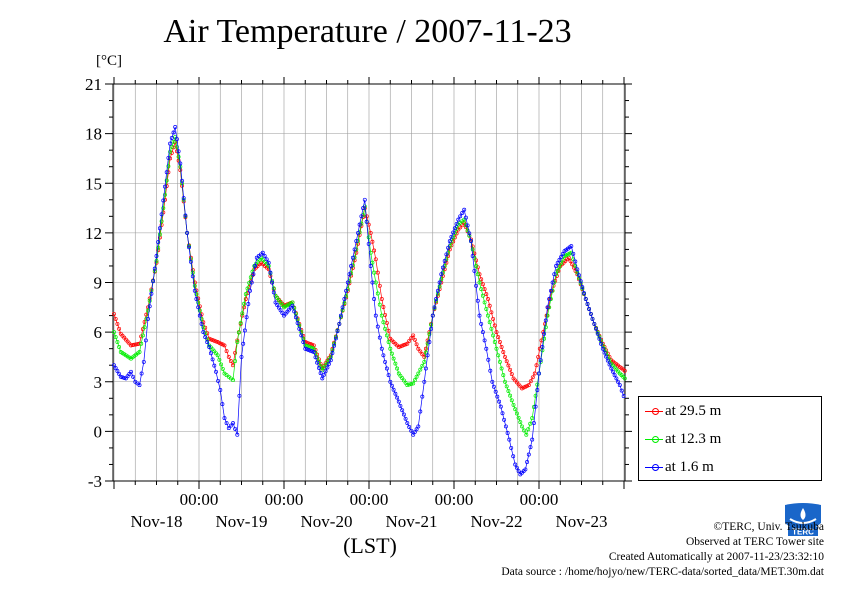  What do you see at coordinates (803, 532) in the screenshot?
I see `logo-text: TERC` at bounding box center [803, 532].